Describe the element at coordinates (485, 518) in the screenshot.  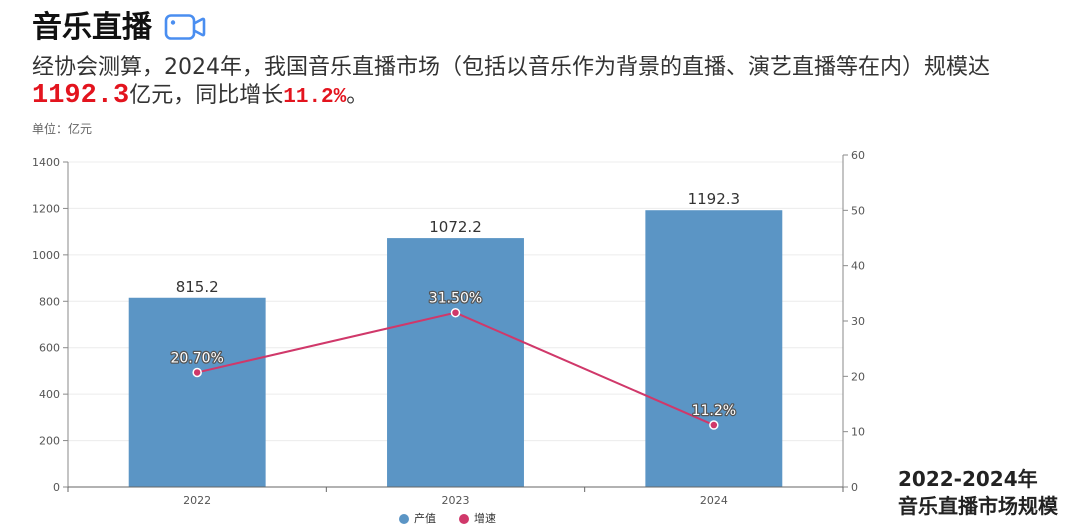
I see `legend-label-growth: 增速` at that location.